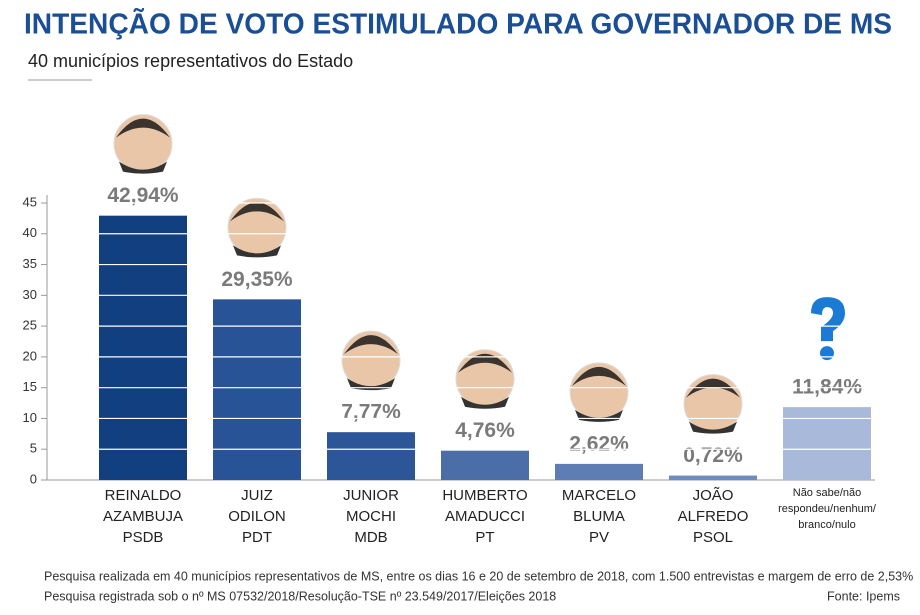  I want to click on question-dot, so click(827, 353).